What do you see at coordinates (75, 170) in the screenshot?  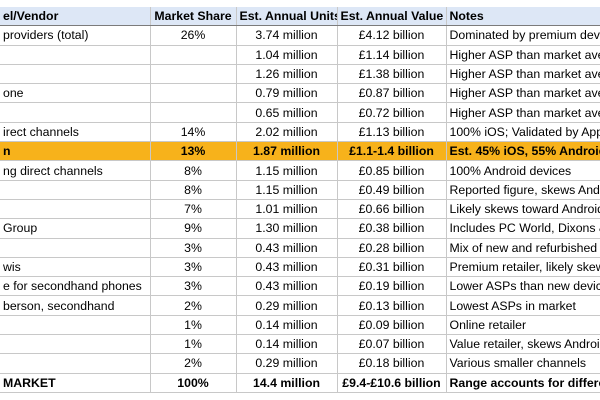 I see `cell-channel-vendor: ng direct channels` at bounding box center [75, 170].